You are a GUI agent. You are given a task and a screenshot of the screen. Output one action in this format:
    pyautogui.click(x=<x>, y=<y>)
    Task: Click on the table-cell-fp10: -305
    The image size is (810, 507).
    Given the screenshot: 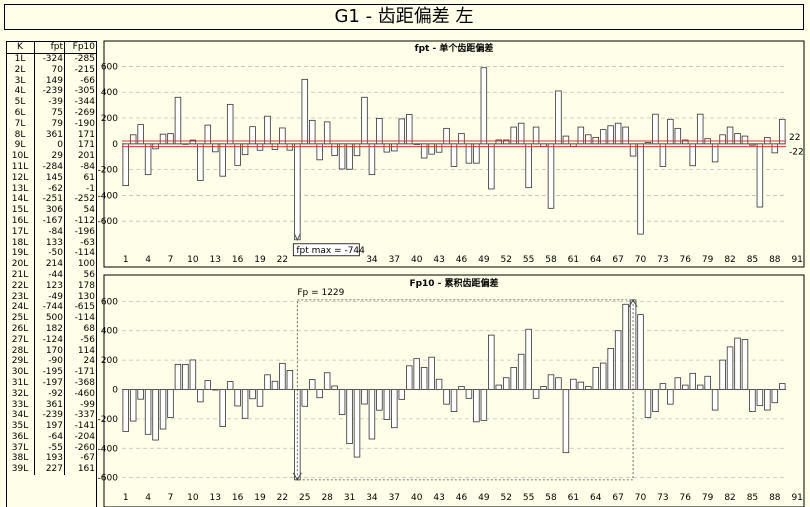 What is the action you would take?
    pyautogui.click(x=80, y=92)
    